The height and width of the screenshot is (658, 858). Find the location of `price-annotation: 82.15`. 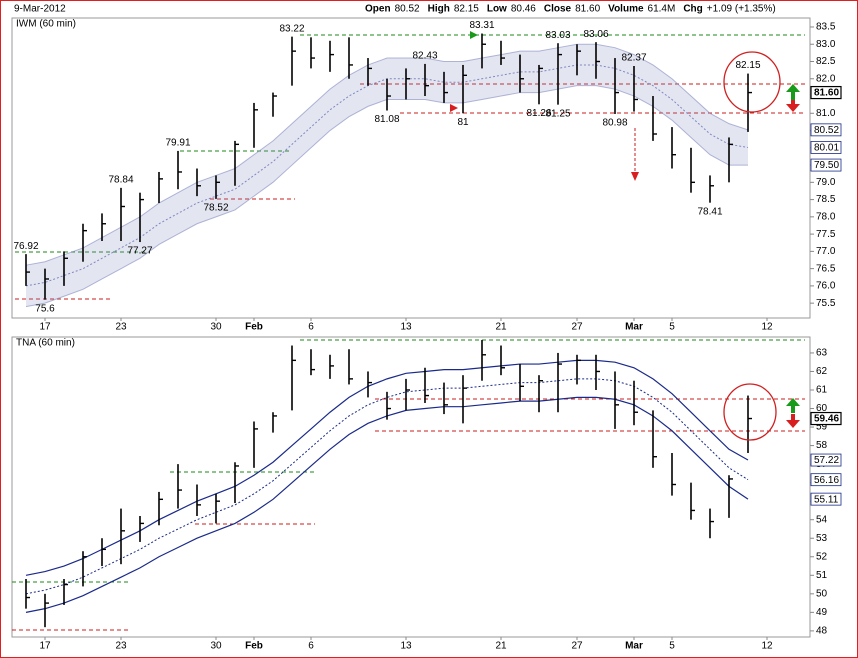

price-annotation: 82.15 is located at coordinates (747, 65).